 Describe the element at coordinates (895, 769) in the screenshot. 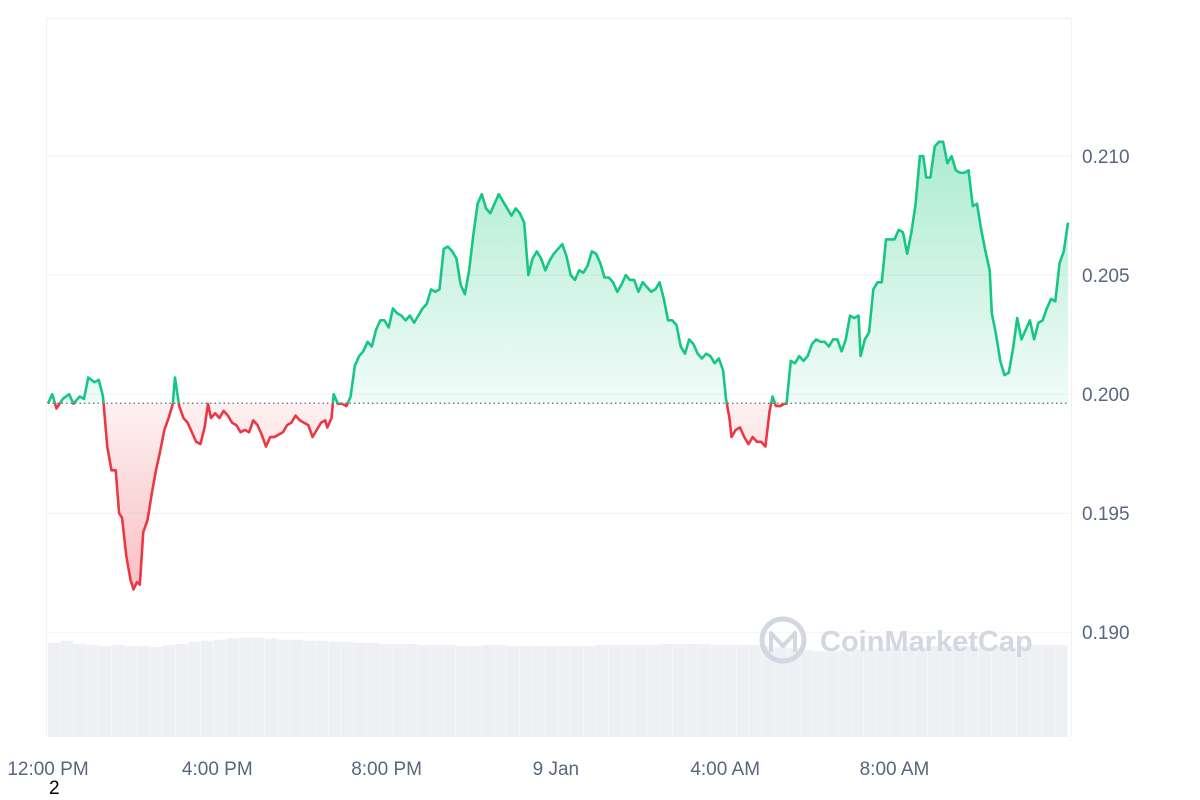

I see `x-tick-label: 8:00 AM` at that location.